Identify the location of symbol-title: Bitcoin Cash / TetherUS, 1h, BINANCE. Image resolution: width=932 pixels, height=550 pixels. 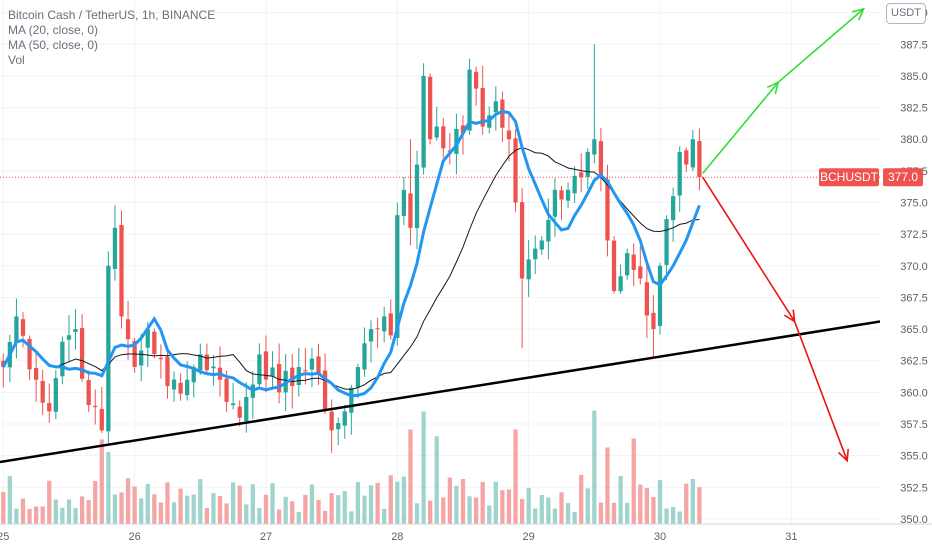
(112, 15).